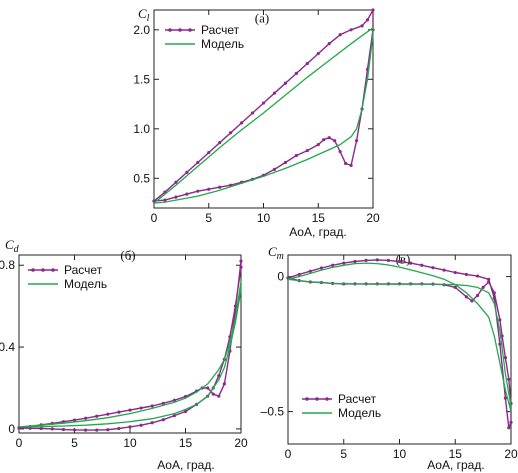  Describe the element at coordinates (12, 246) in the screenshot. I see `y-axis-label: Cd` at that location.